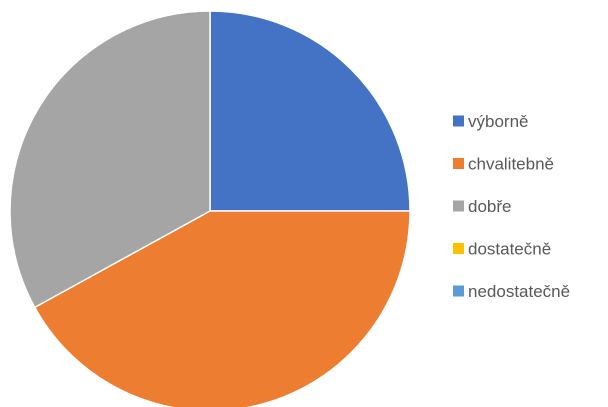 The width and height of the screenshot is (608, 407). What do you see at coordinates (519, 291) in the screenshot?
I see `legend-label-4: nedostatečně` at bounding box center [519, 291].